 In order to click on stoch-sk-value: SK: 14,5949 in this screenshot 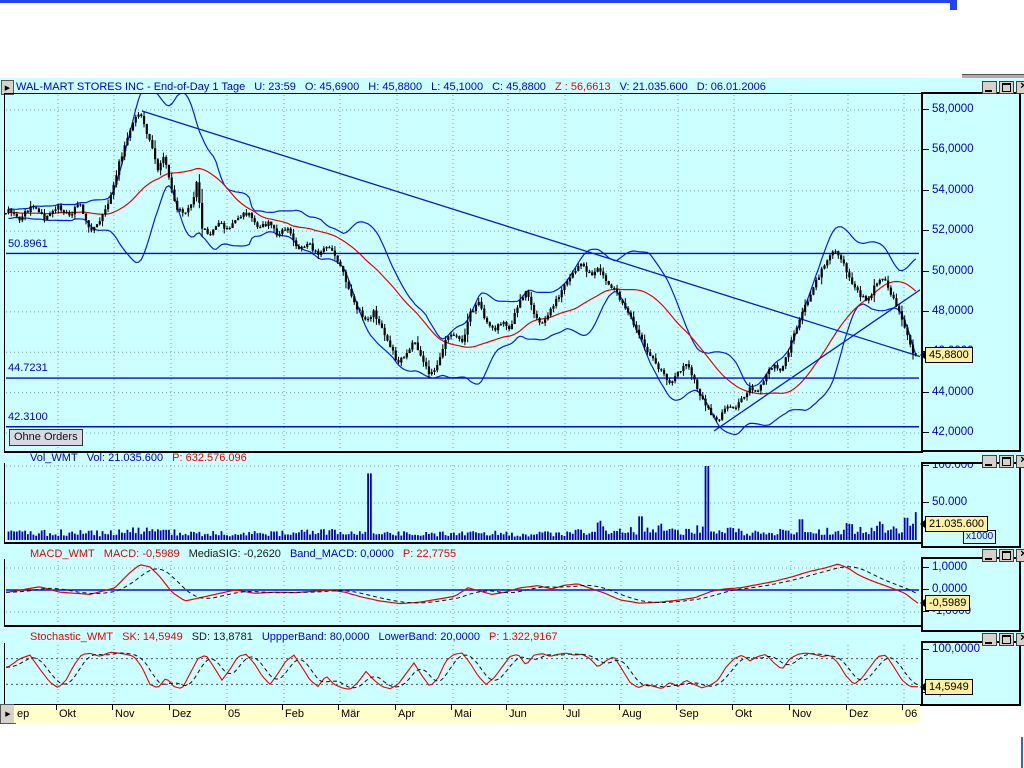, I will do `click(152, 637)`.